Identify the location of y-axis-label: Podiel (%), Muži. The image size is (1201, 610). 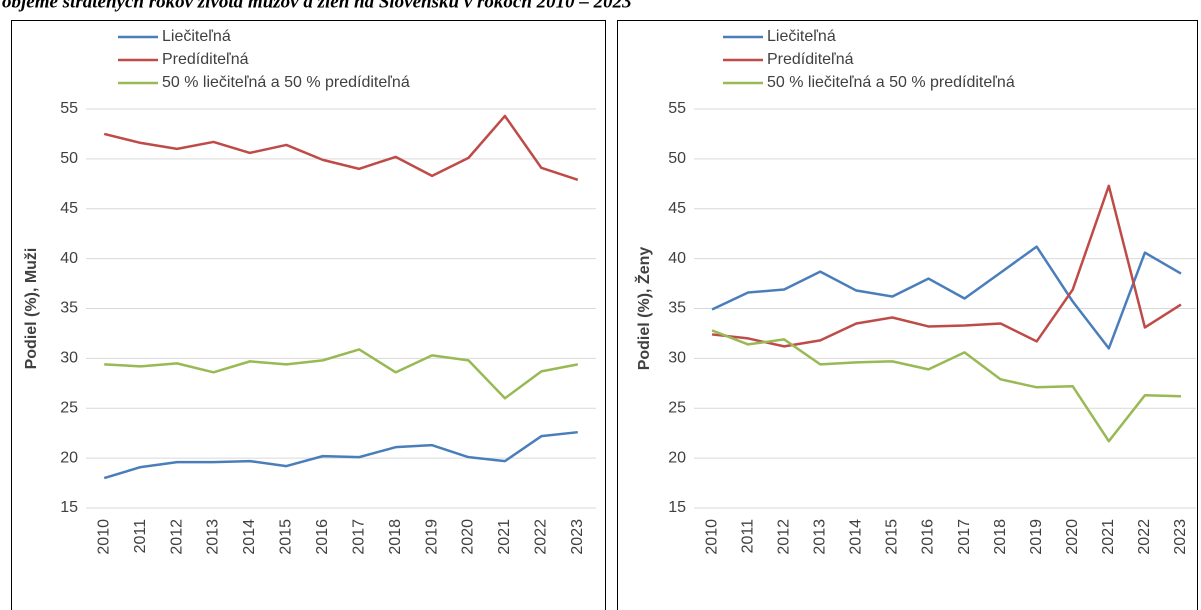
(31, 309).